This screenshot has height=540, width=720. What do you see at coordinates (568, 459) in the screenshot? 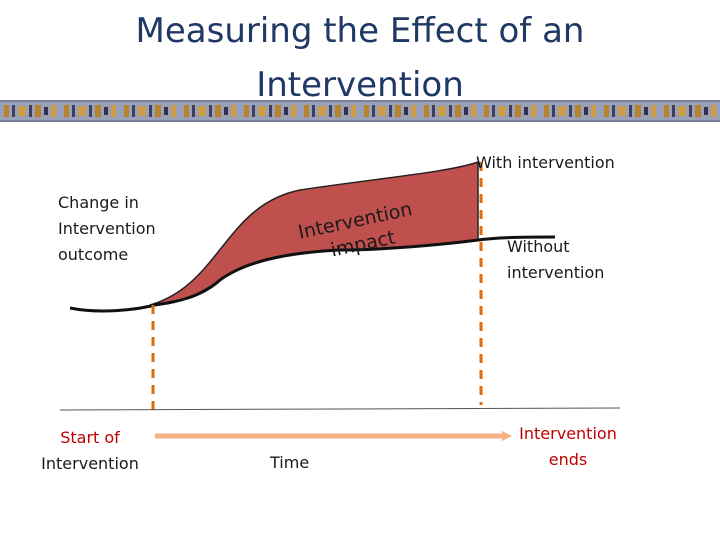
I see `ends-line-2: ends` at bounding box center [568, 459].